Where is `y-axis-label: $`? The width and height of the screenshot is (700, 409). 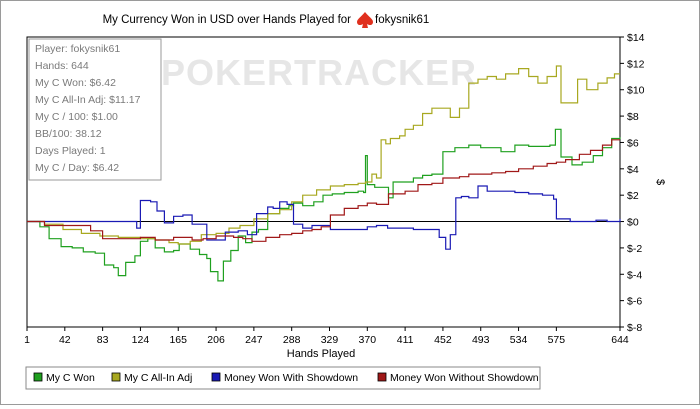
y-axis-label: $ is located at coordinates (660, 182).